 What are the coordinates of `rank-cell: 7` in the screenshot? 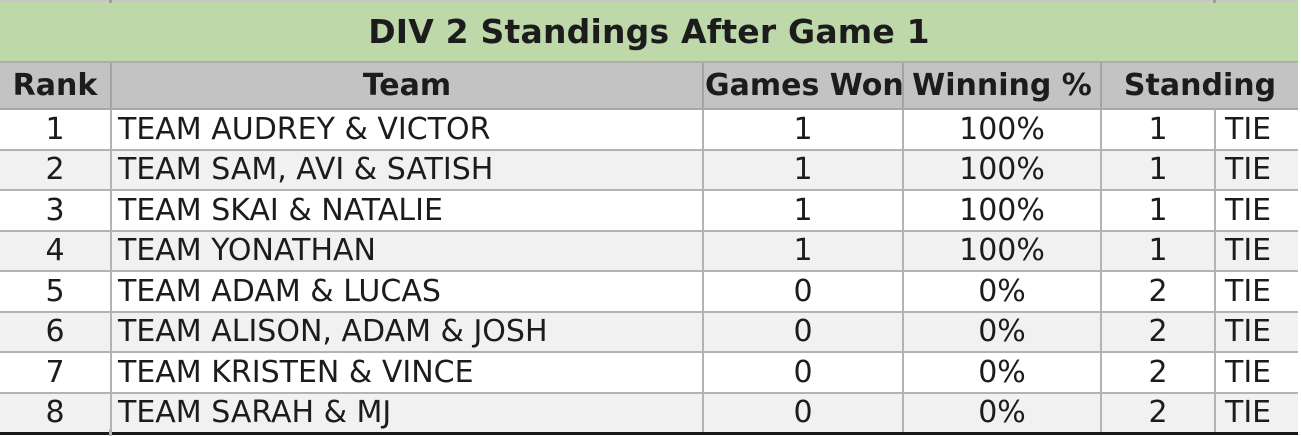 It's located at (55, 372).